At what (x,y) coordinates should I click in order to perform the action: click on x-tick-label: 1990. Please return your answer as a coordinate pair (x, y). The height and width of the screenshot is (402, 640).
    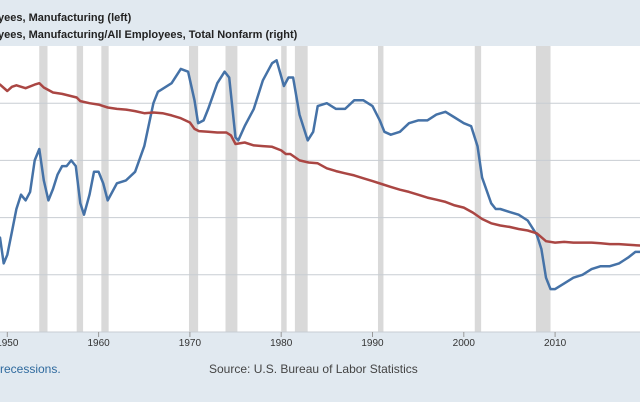
    Looking at the image, I should click on (372, 343).